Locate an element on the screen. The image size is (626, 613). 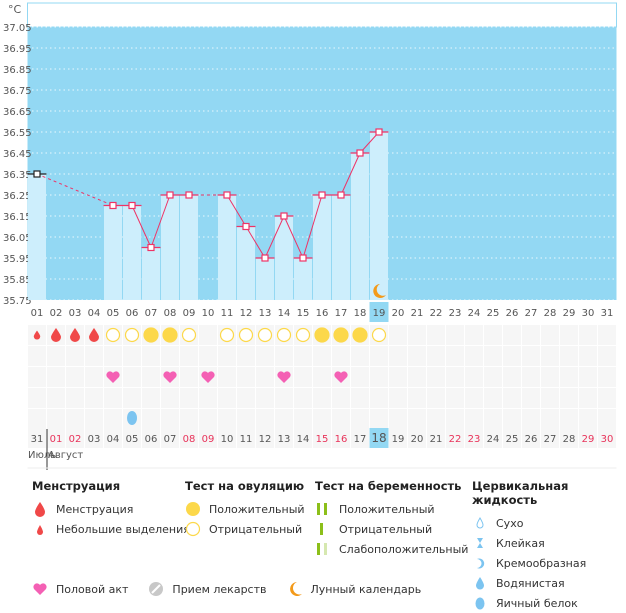
calendar-date-label: 20 is located at coordinates (417, 439).